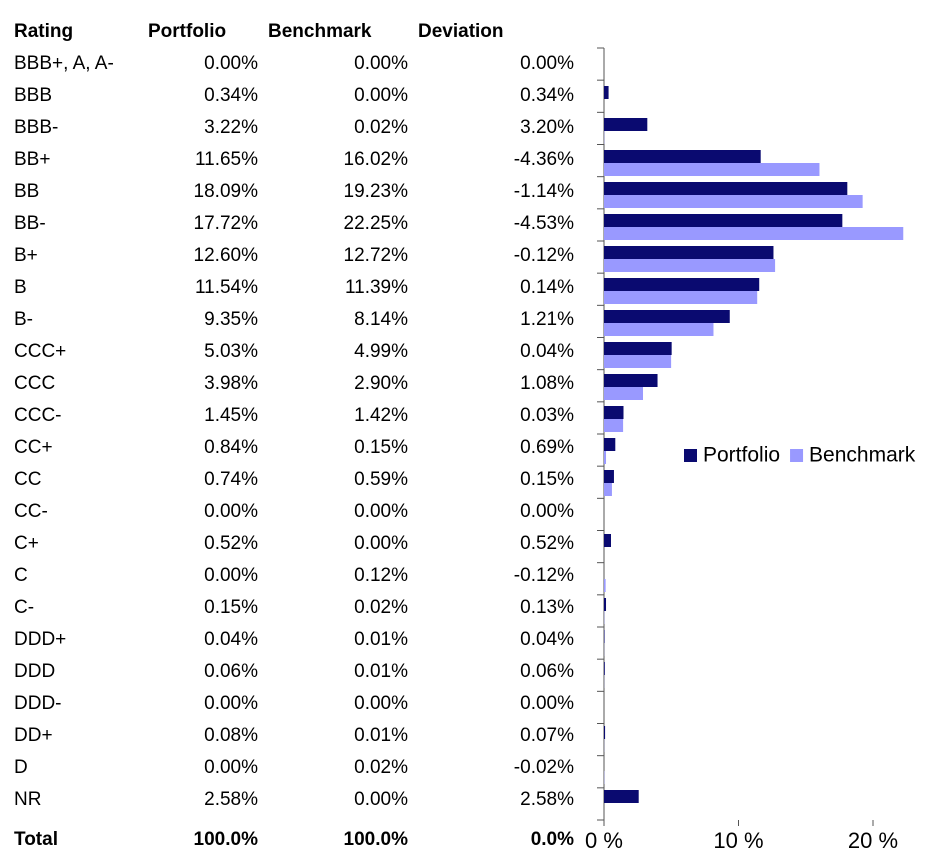  I want to click on table-value: 11.65%, so click(226, 159).